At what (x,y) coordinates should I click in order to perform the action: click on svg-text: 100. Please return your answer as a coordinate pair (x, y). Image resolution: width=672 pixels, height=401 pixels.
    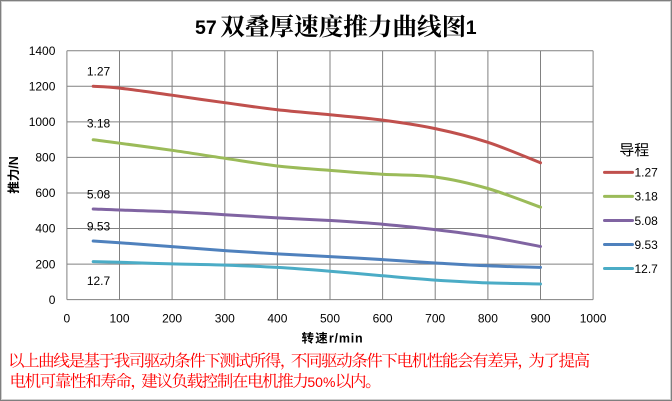
    Looking at the image, I should click on (119, 318).